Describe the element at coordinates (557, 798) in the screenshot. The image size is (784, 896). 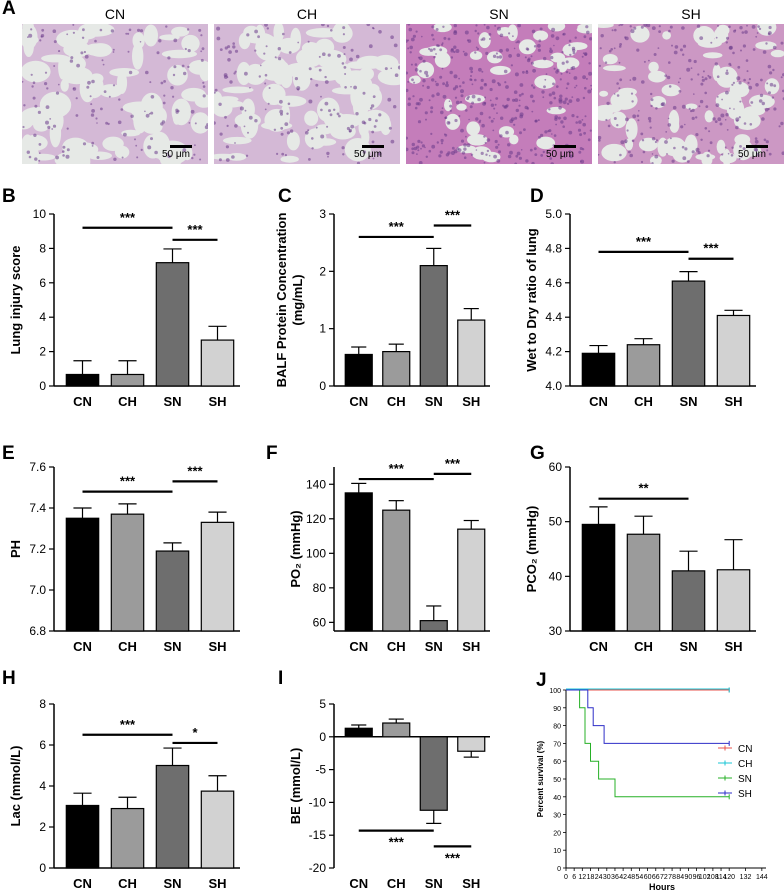
I see `y-tick-label-j: 40` at that location.